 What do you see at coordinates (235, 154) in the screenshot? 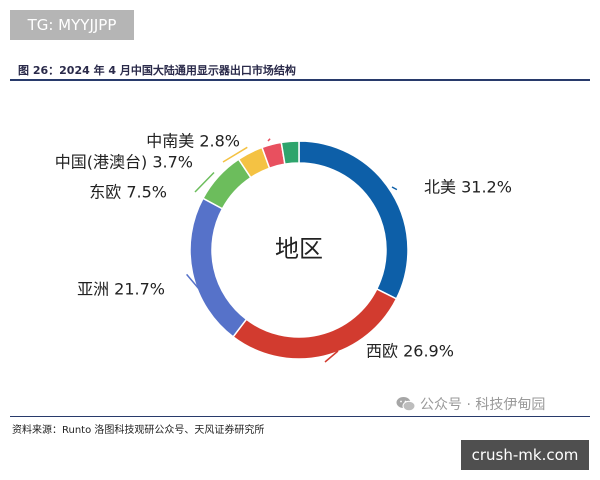
I see `slice-5-leader` at bounding box center [235, 154].